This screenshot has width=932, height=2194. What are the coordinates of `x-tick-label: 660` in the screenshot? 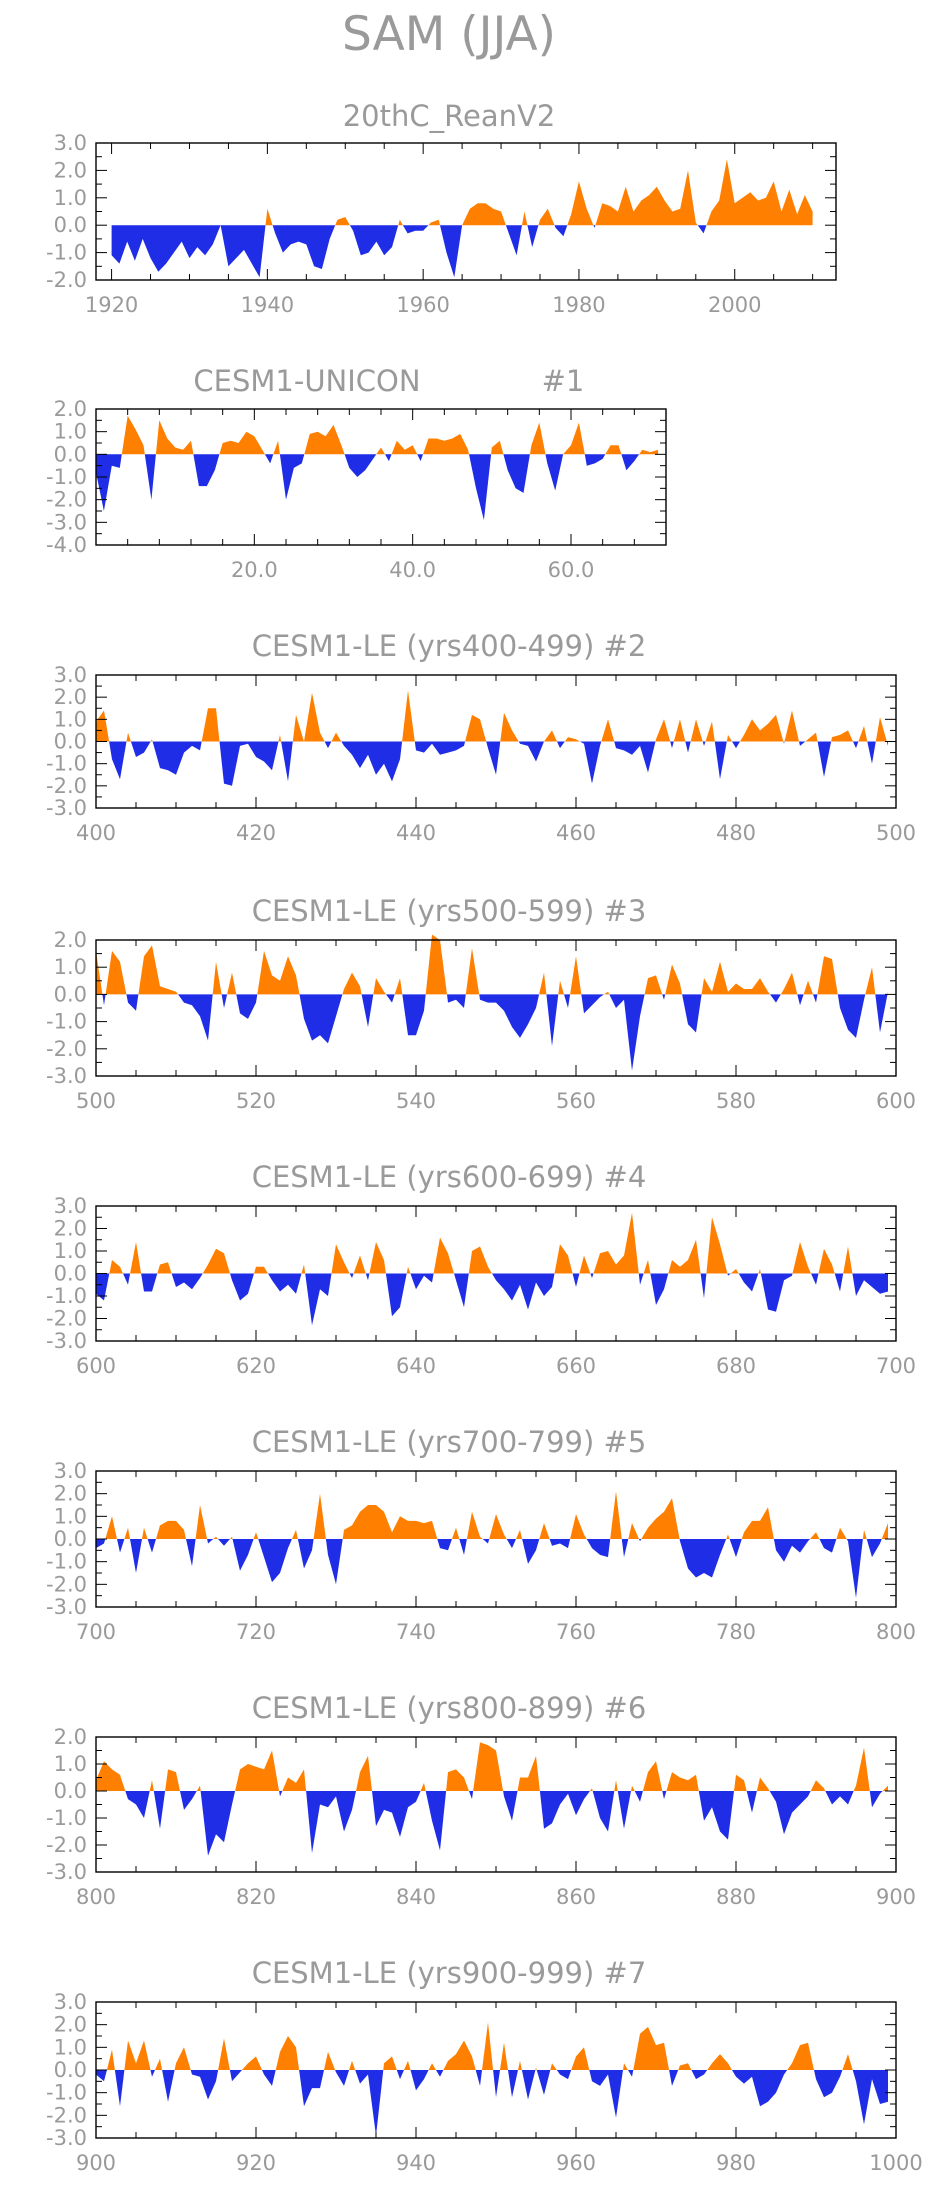 It's located at (576, 1366).